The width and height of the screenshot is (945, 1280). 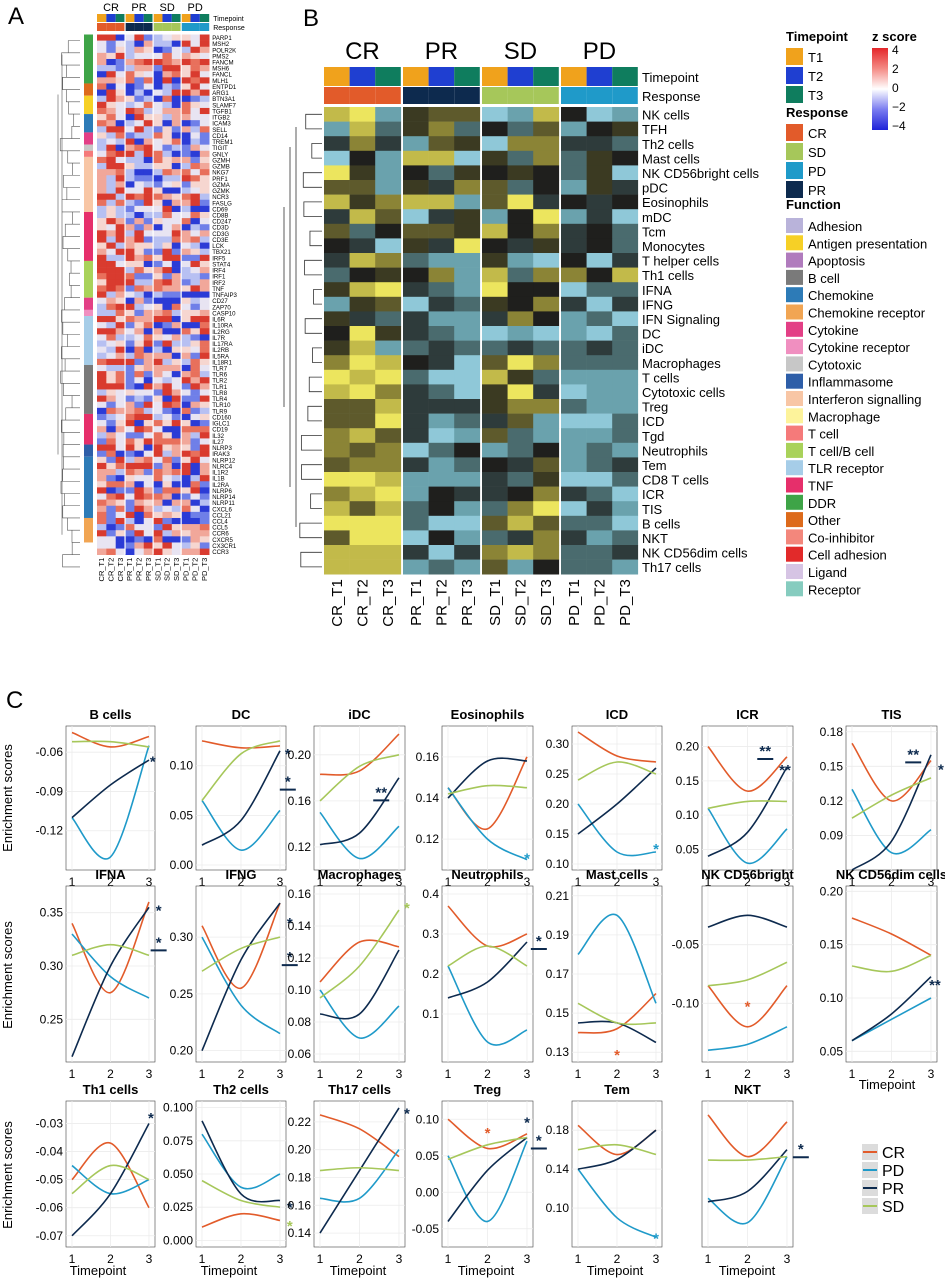 I want to click on legend-function-swatch, so click(x=794, y=398).